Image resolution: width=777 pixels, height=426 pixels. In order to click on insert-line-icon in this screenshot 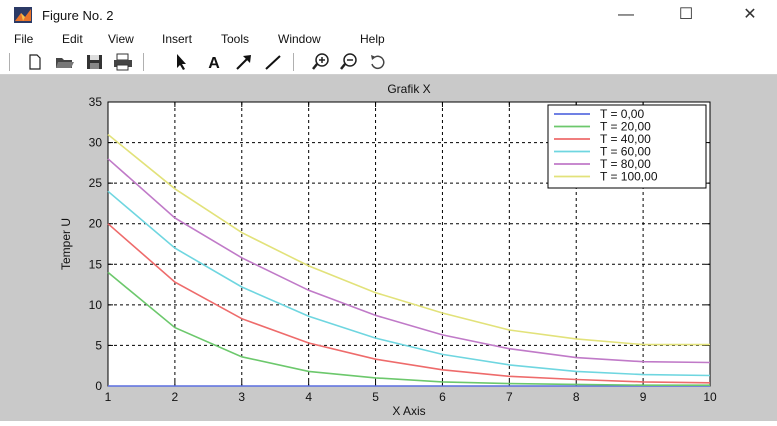, I will do `click(273, 62)`.